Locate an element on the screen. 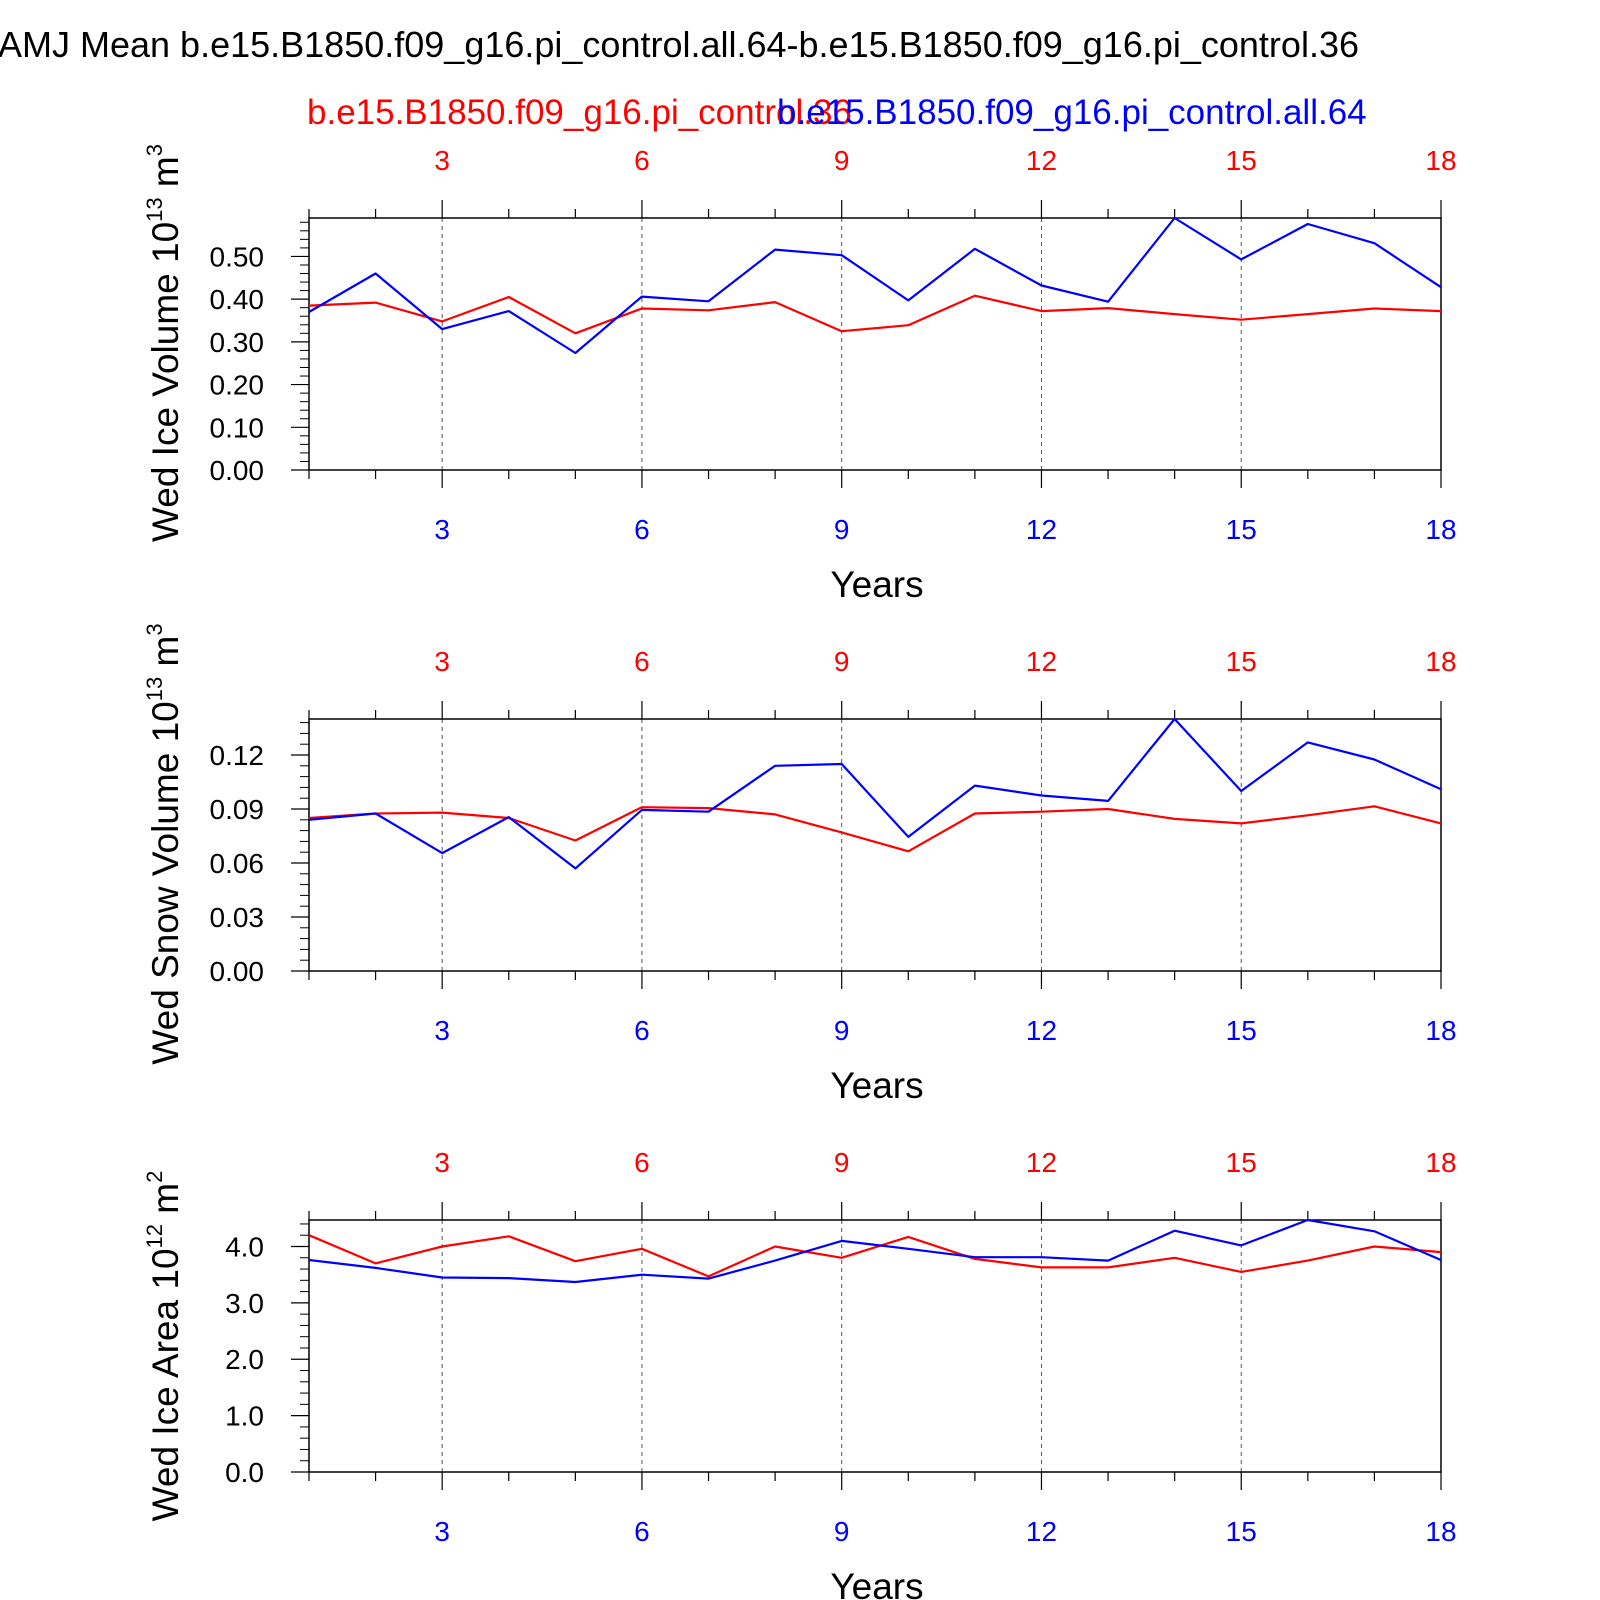 The image size is (1600, 1600). legend-label-red: b.e15.B1850.f09_g16.pi_control.36 is located at coordinates (579, 112).